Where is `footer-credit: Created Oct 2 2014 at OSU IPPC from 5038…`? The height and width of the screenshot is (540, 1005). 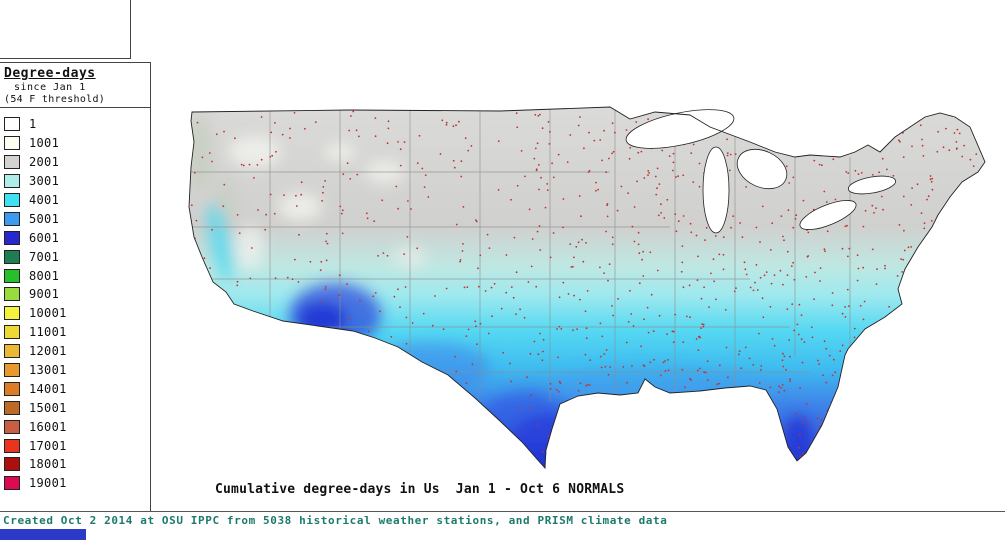 footer-credit: Created Oct 2 2014 at OSU IPPC from 5038… is located at coordinates (335, 520).